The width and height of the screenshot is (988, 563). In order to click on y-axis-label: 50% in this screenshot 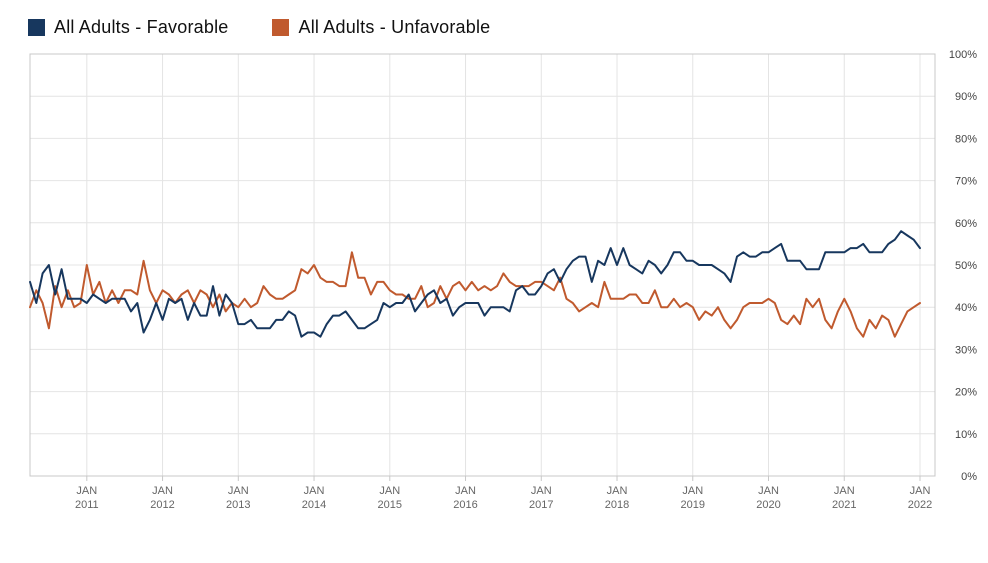, I will do `click(966, 266)`.